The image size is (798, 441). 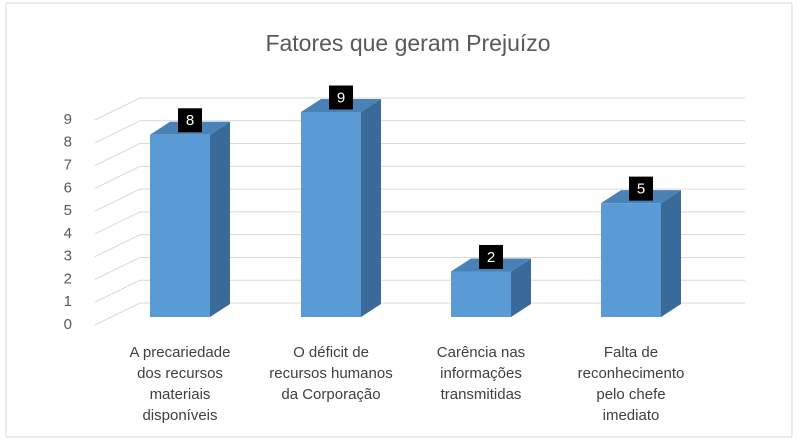 What do you see at coordinates (68, 256) in the screenshot?
I see `y-tick-label: 3` at bounding box center [68, 256].